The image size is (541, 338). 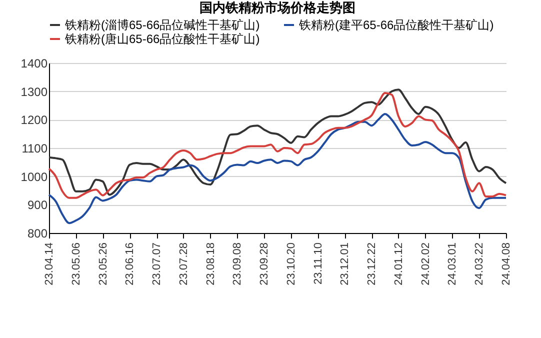 I want to click on x-tick-label: 23.05.26, so click(x=103, y=264).